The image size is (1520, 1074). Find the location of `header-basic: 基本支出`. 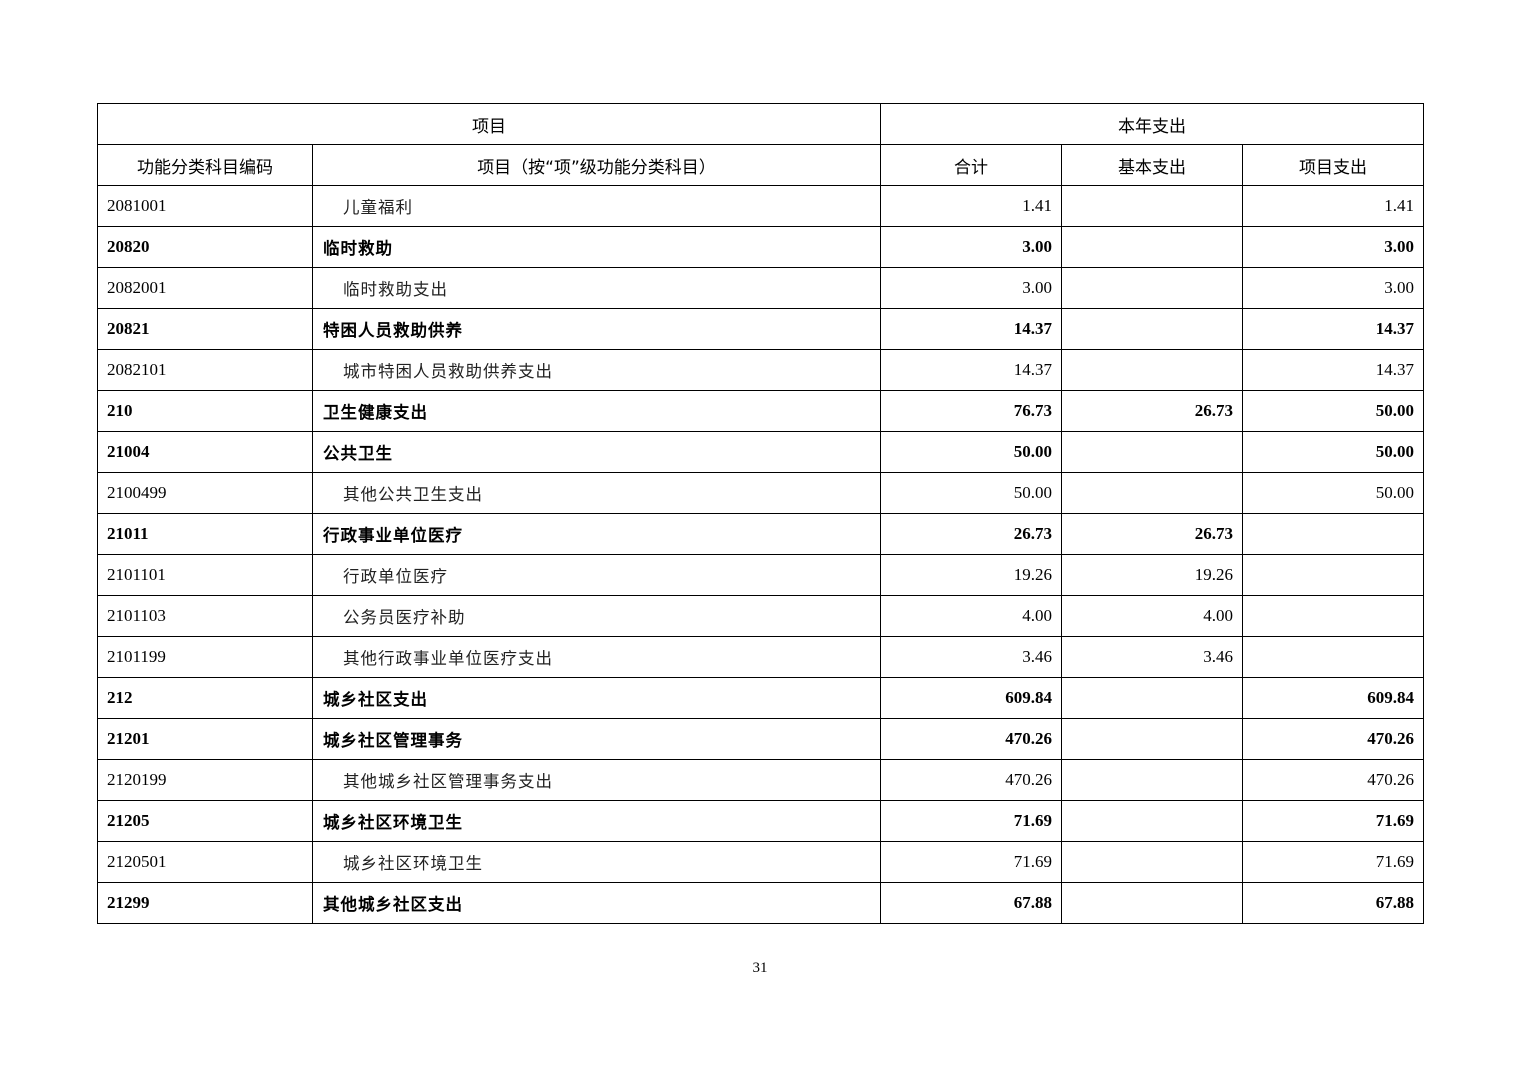

header-basic: 基本支出 is located at coordinates (1152, 165).